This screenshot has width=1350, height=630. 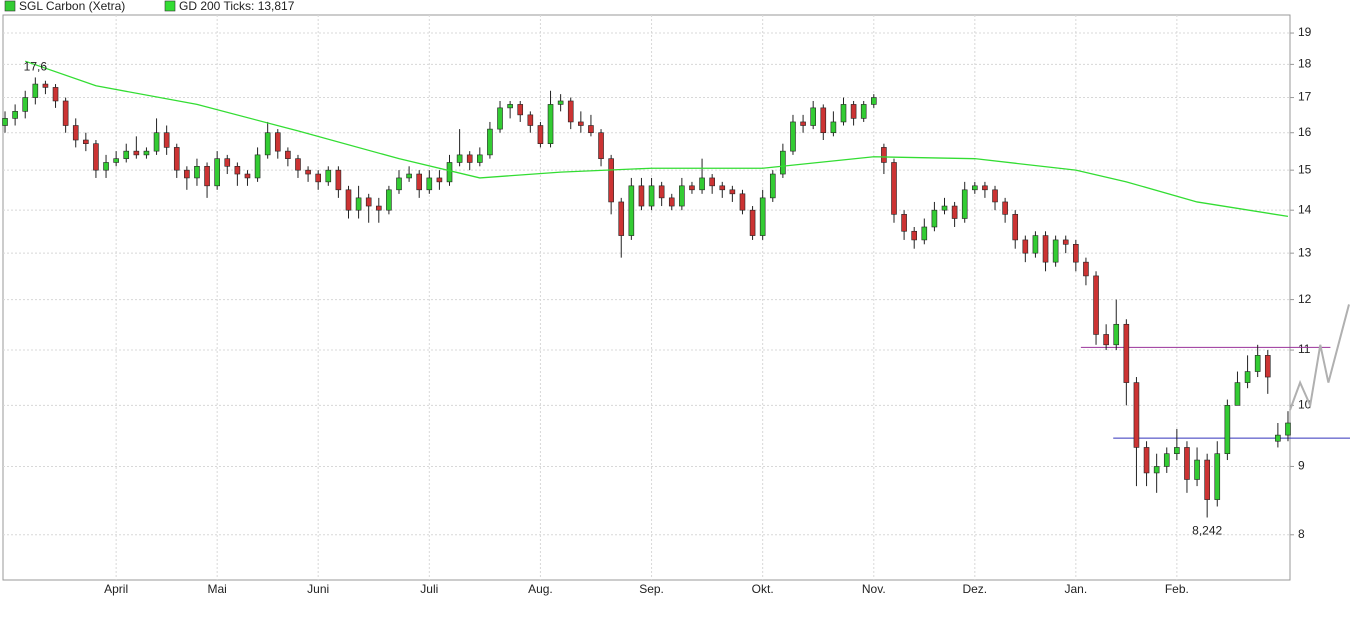 What do you see at coordinates (318, 589) in the screenshot?
I see `x-tick-label: Juni` at bounding box center [318, 589].